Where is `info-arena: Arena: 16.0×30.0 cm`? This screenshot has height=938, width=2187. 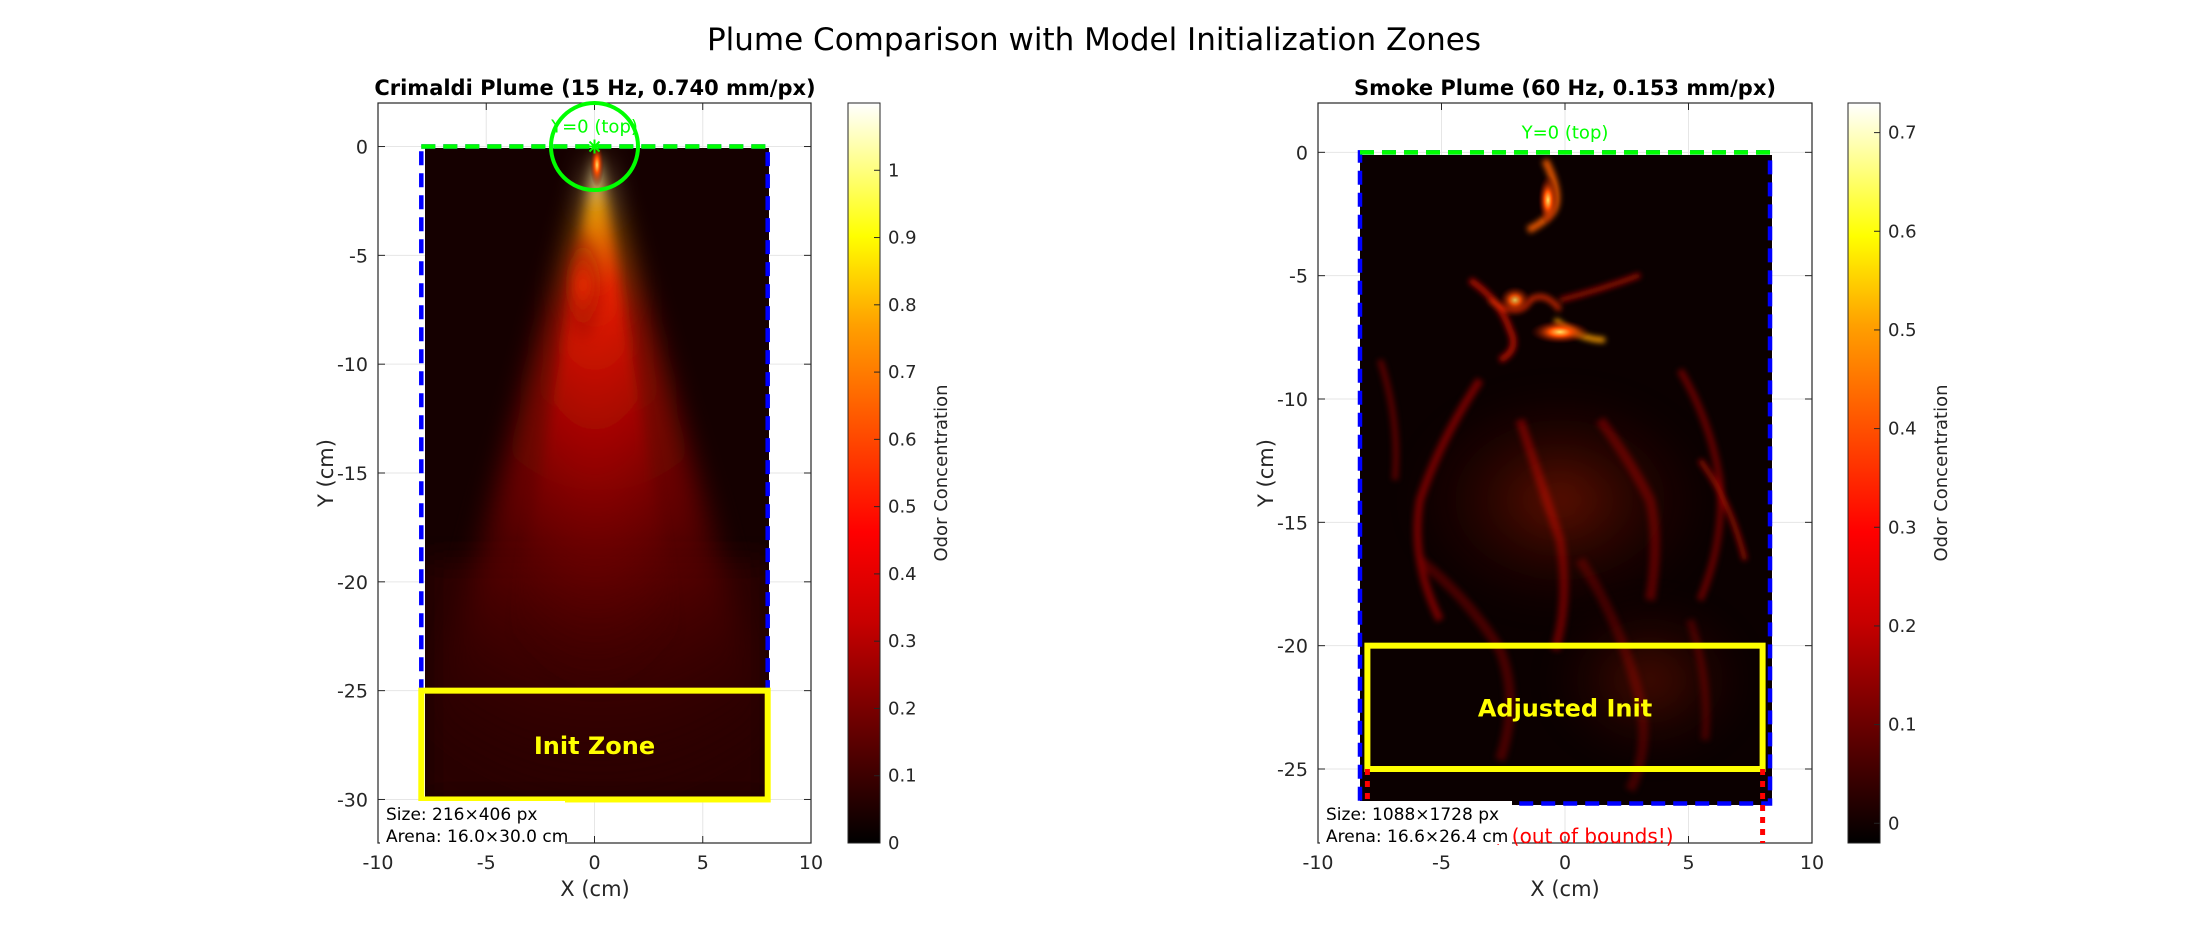 info-arena: Arena: 16.0×30.0 cm is located at coordinates (477, 837).